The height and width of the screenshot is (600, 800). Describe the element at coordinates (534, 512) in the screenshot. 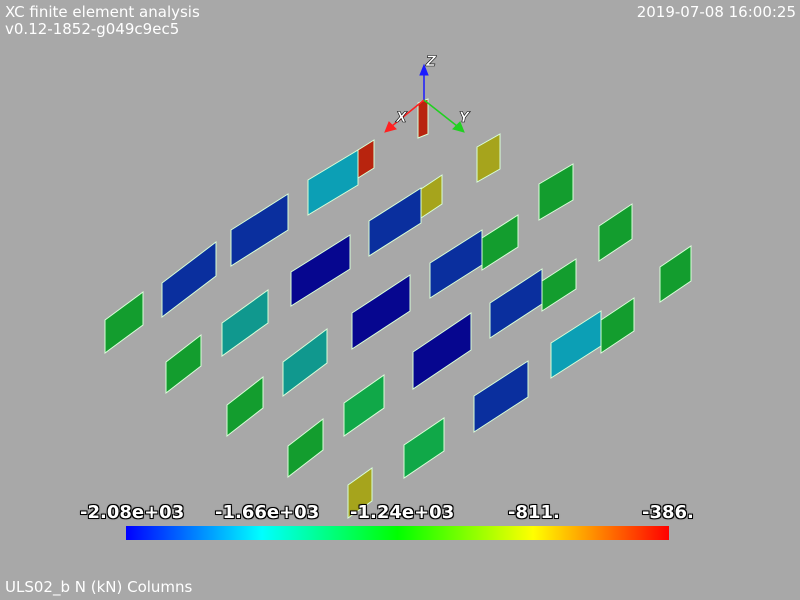

I see `colorbar-tick-label-4: -811.` at that location.